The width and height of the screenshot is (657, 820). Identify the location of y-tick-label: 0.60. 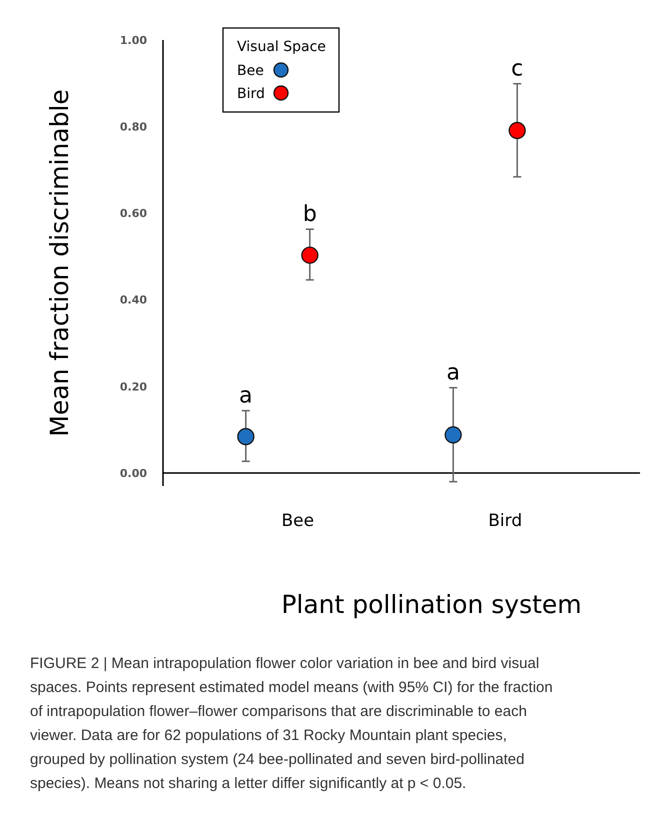
(134, 213).